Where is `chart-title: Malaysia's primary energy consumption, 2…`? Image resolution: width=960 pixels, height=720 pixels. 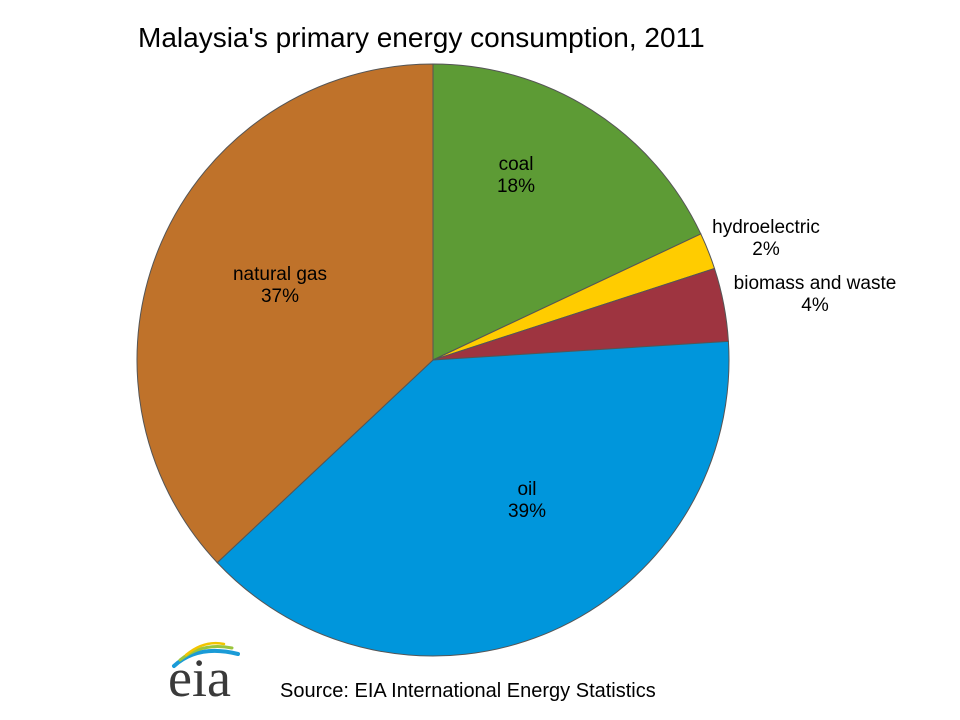
chart-title: Malaysia's primary energy consumption, 2… is located at coordinates (421, 37).